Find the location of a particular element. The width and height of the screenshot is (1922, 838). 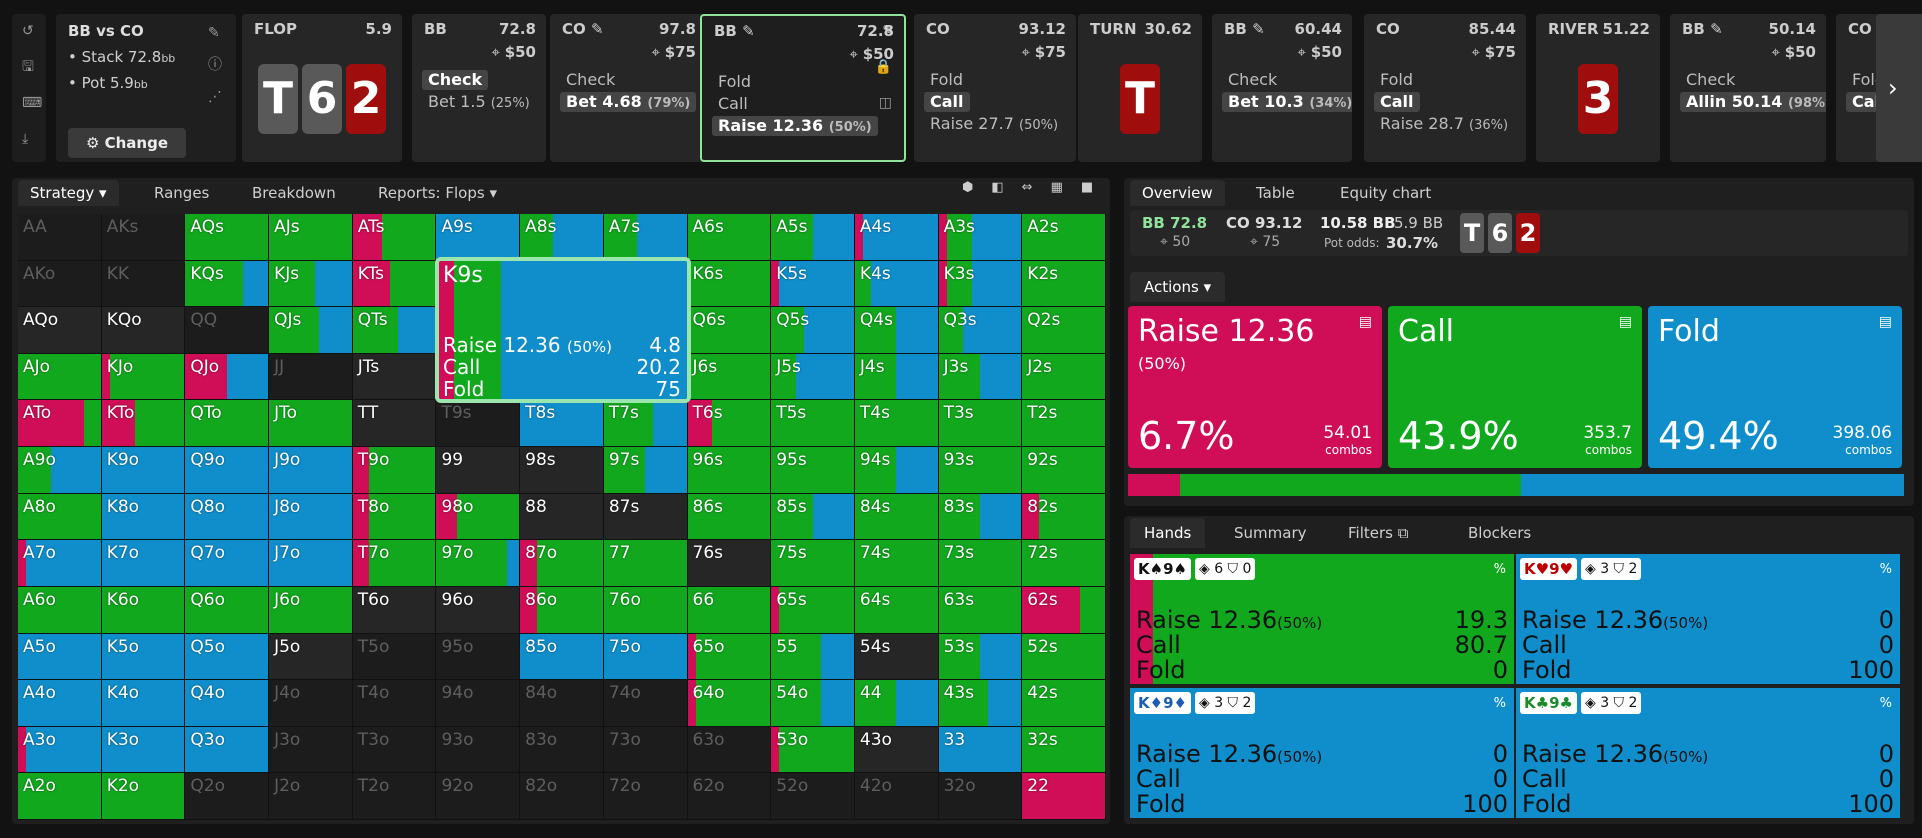

hand-cell: Q3s is located at coordinates (980, 330).